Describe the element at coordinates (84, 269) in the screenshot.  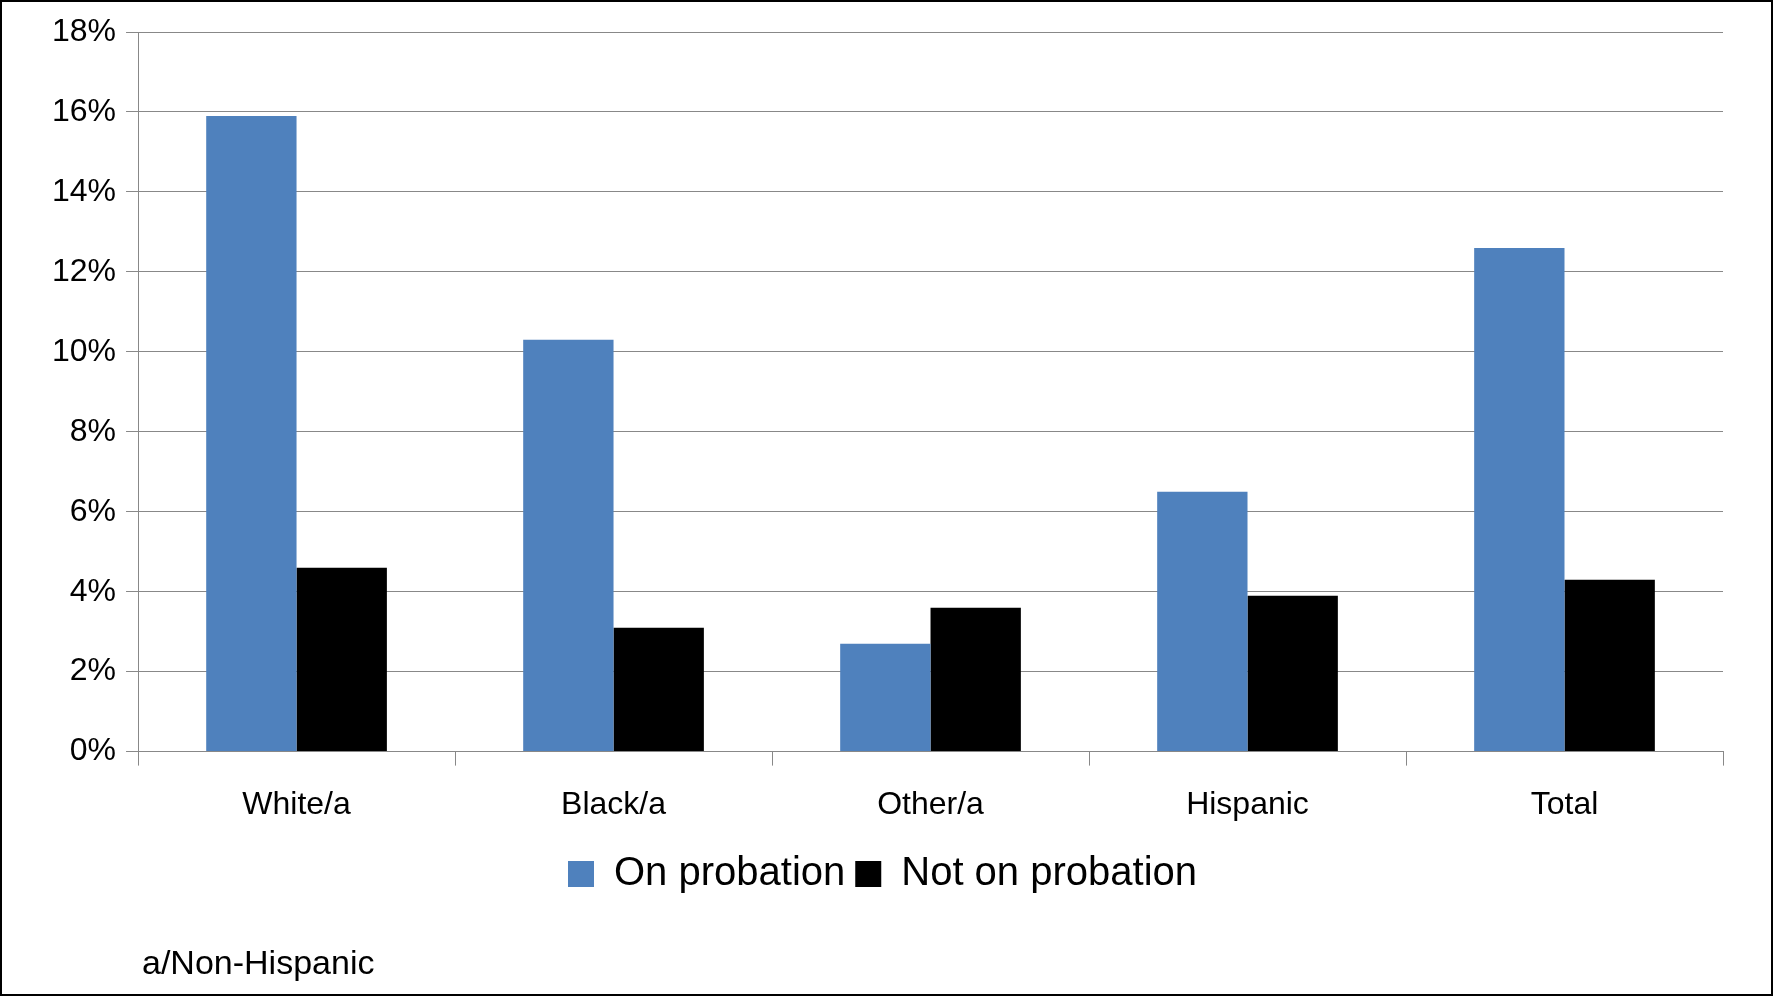
I see `y-tick-label: 12%` at that location.